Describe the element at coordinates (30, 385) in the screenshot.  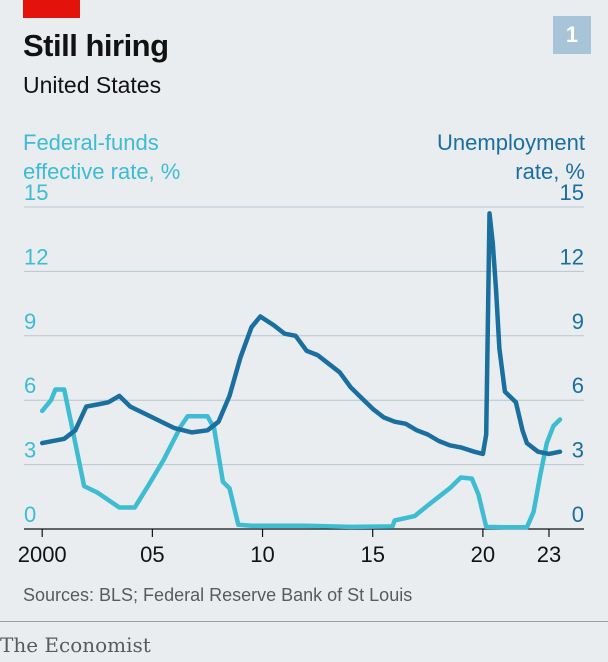
I see `left-tick-label: 6` at that location.